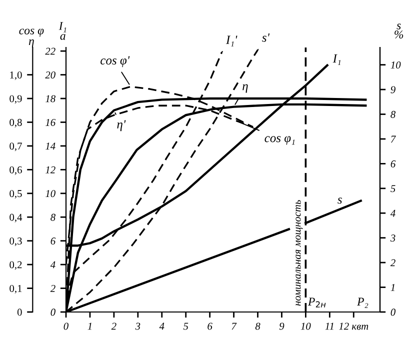 This screenshot has height=342, width=404. What do you see at coordinates (266, 37) in the screenshot?
I see `series-label: s'` at bounding box center [266, 37].